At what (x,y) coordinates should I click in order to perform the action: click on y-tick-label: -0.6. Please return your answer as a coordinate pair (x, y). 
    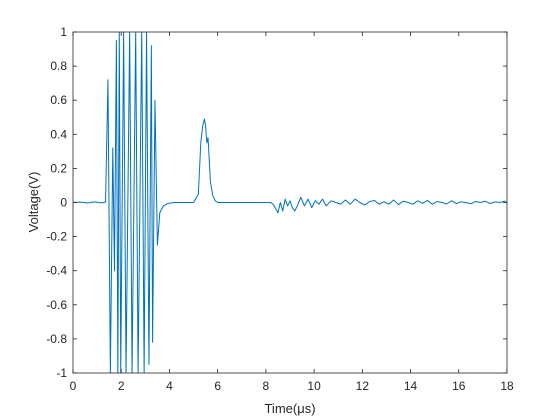
    Looking at the image, I should click on (56, 305).